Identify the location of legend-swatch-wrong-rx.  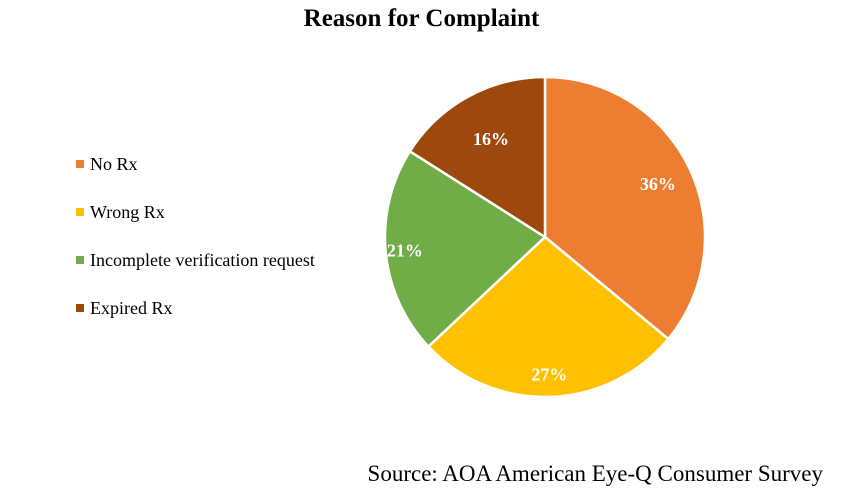
(80, 212).